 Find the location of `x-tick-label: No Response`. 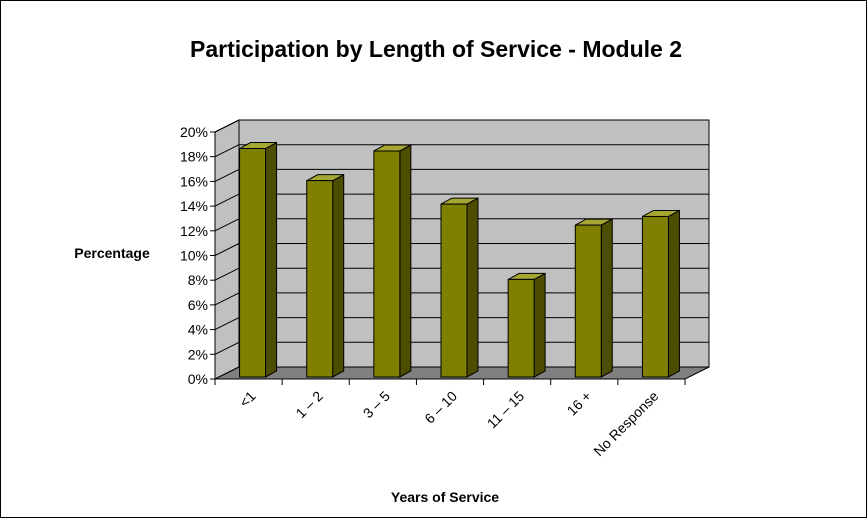

x-tick-label: No Response is located at coordinates (625, 423).